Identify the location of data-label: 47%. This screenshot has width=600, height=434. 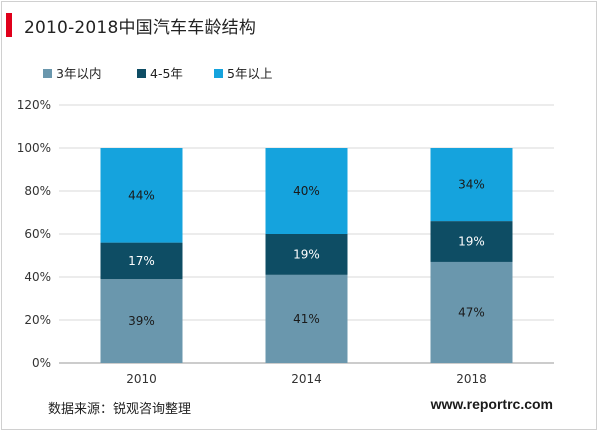
(471, 312).